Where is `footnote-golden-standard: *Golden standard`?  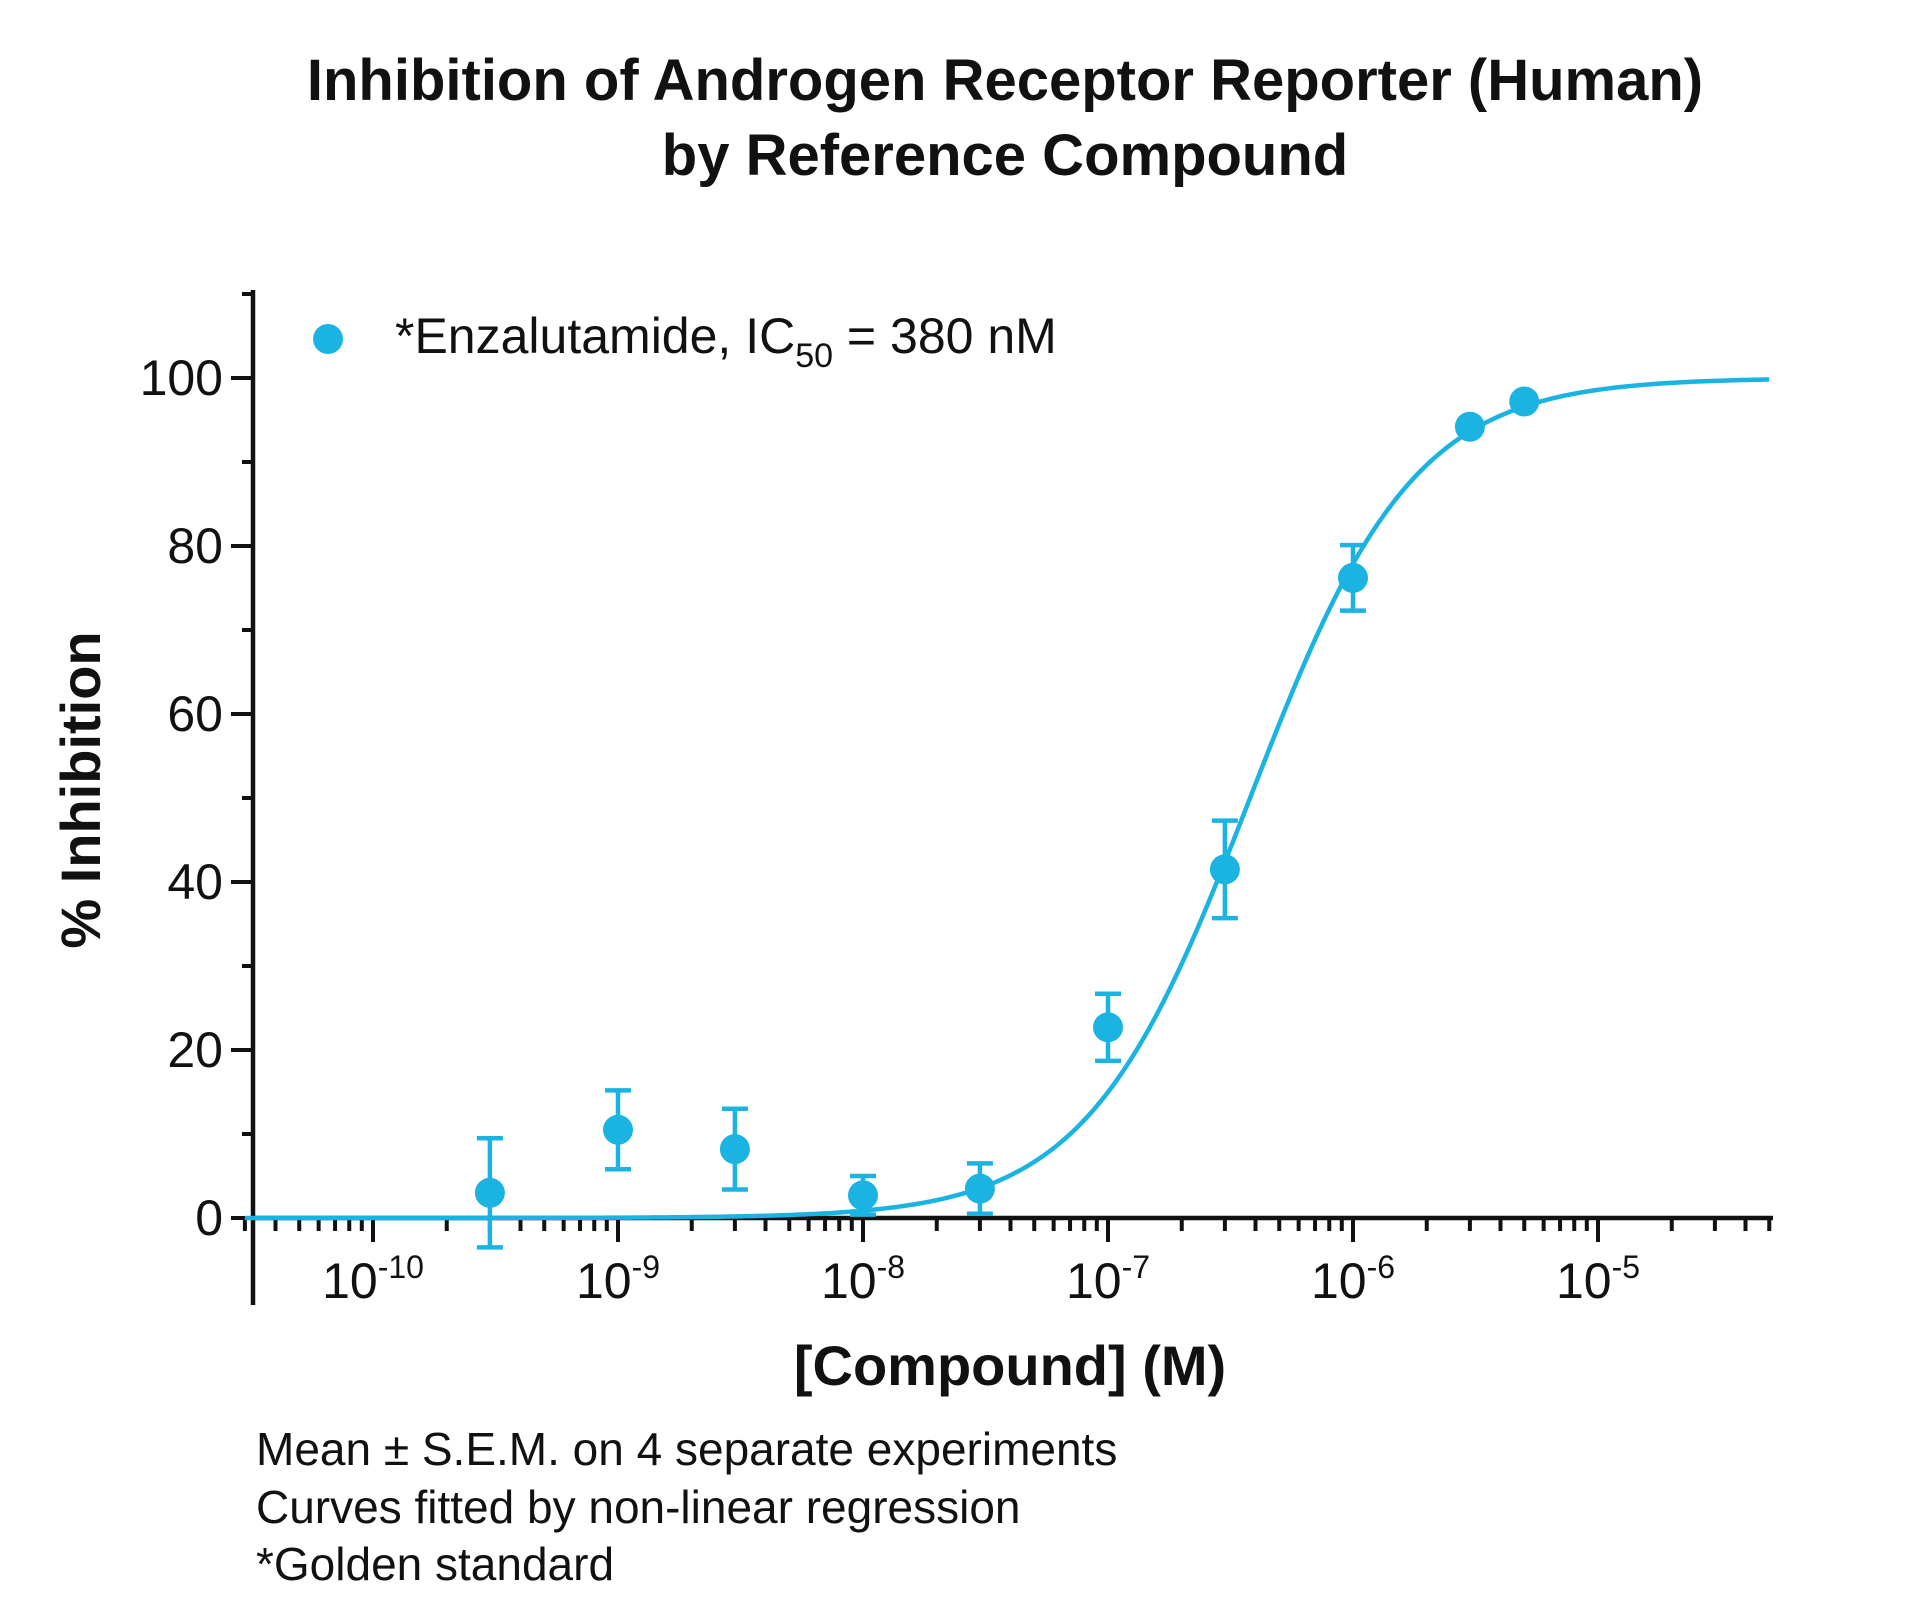
footnote-golden-standard: *Golden standard is located at coordinates (435, 1564).